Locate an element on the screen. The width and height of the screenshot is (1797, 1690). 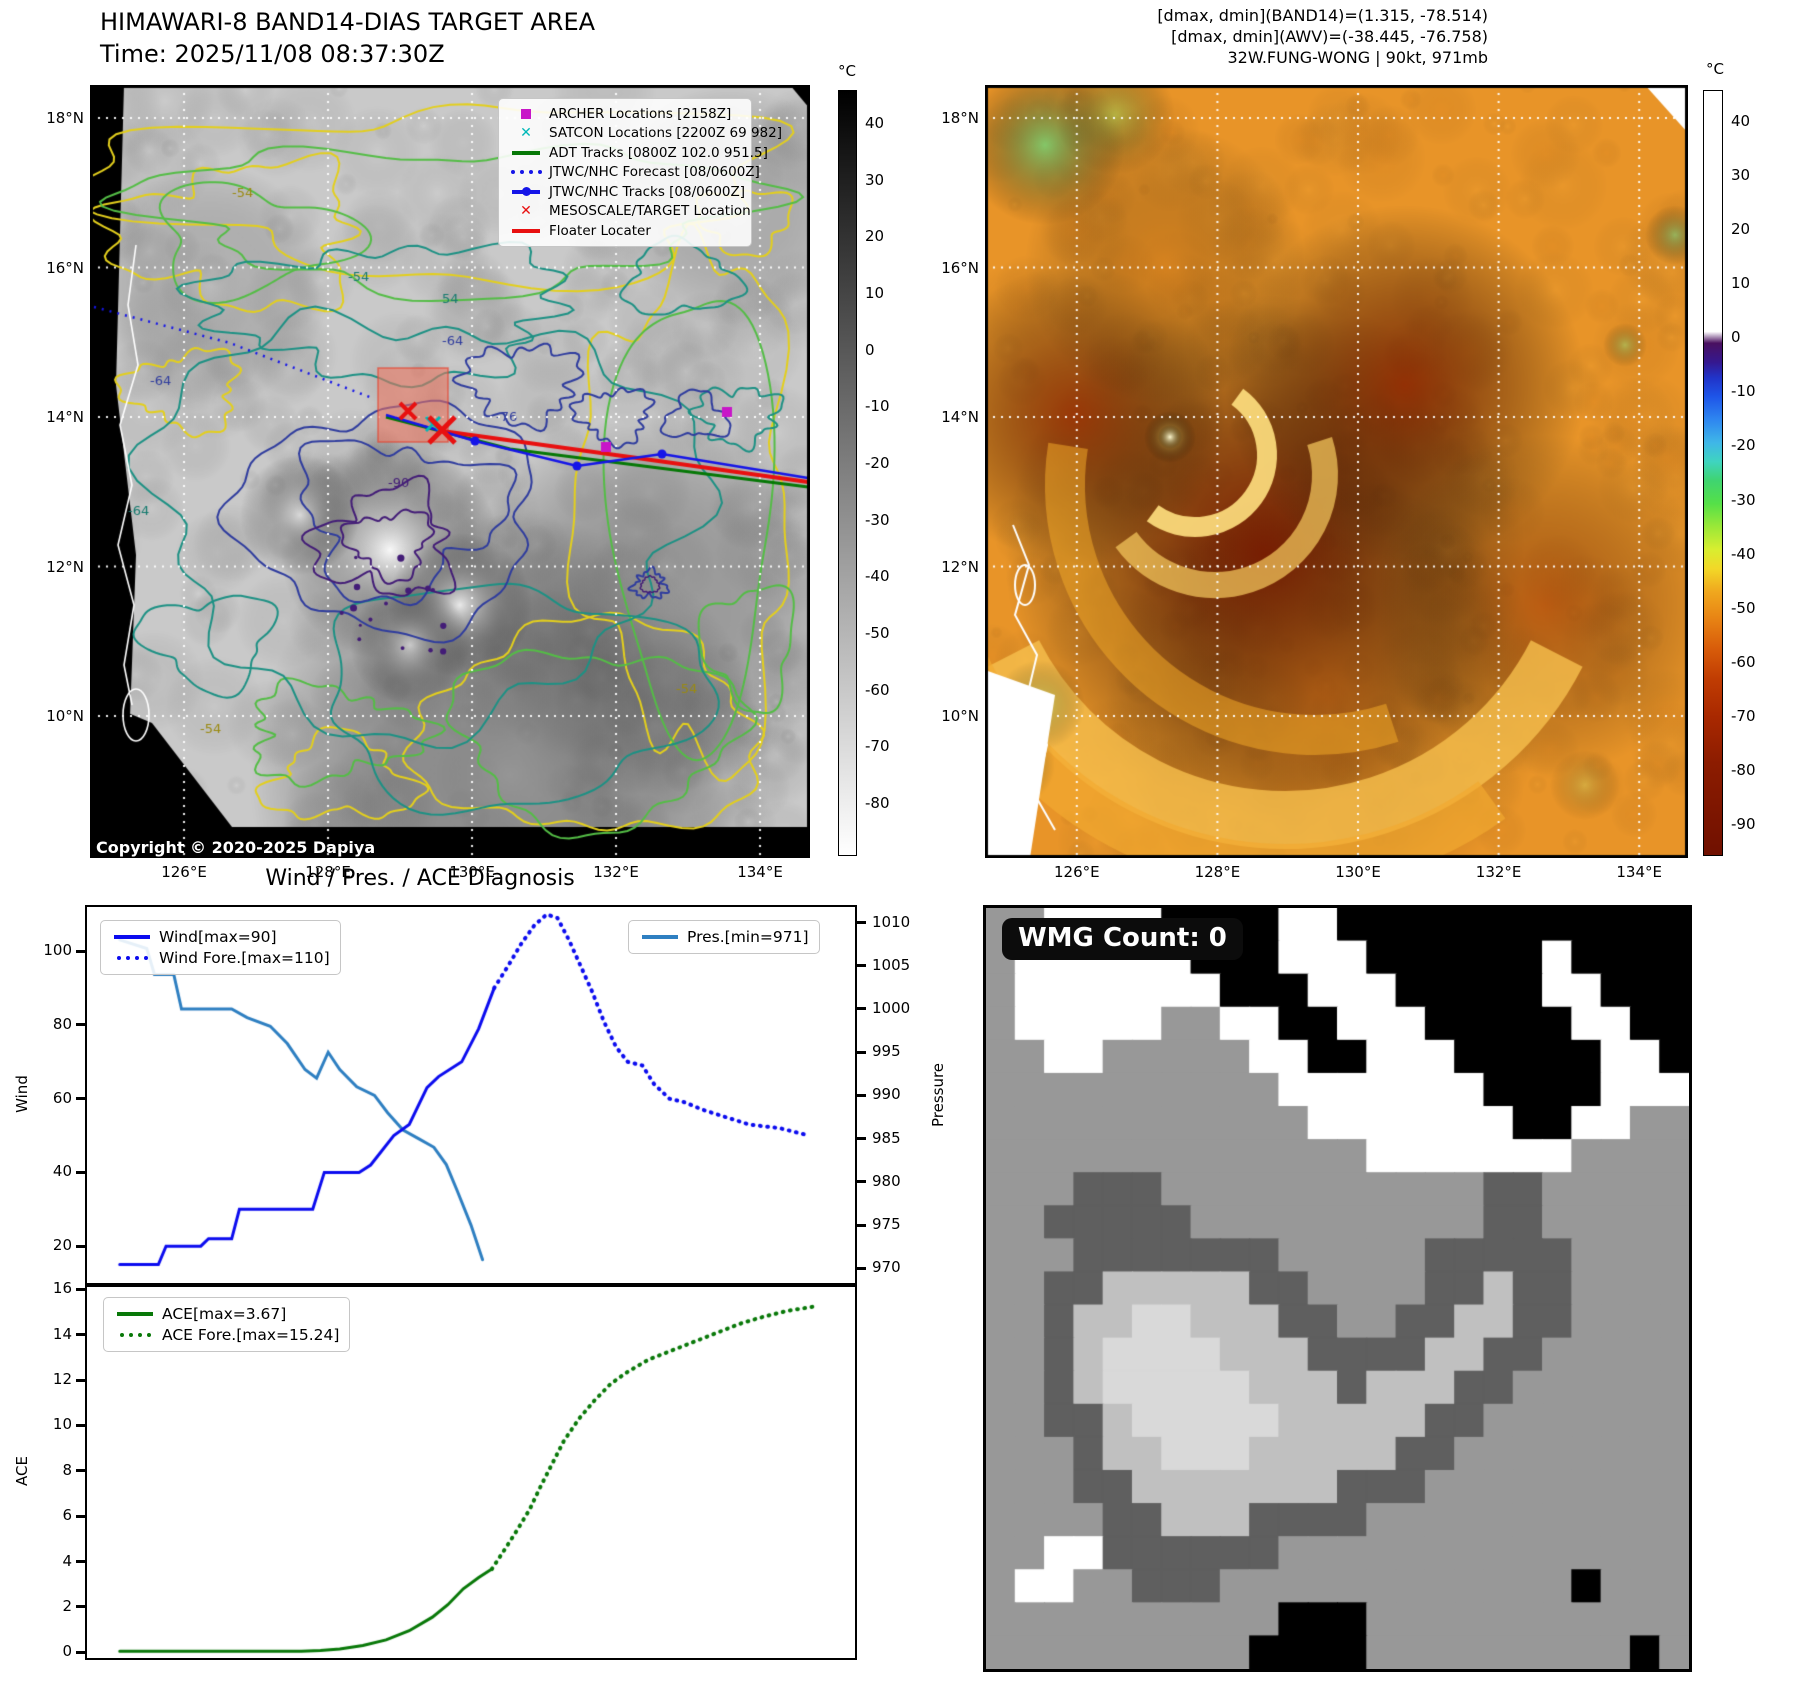
legend-entry: ACE Fore.[max=15.24] is located at coordinates (225, 1336).